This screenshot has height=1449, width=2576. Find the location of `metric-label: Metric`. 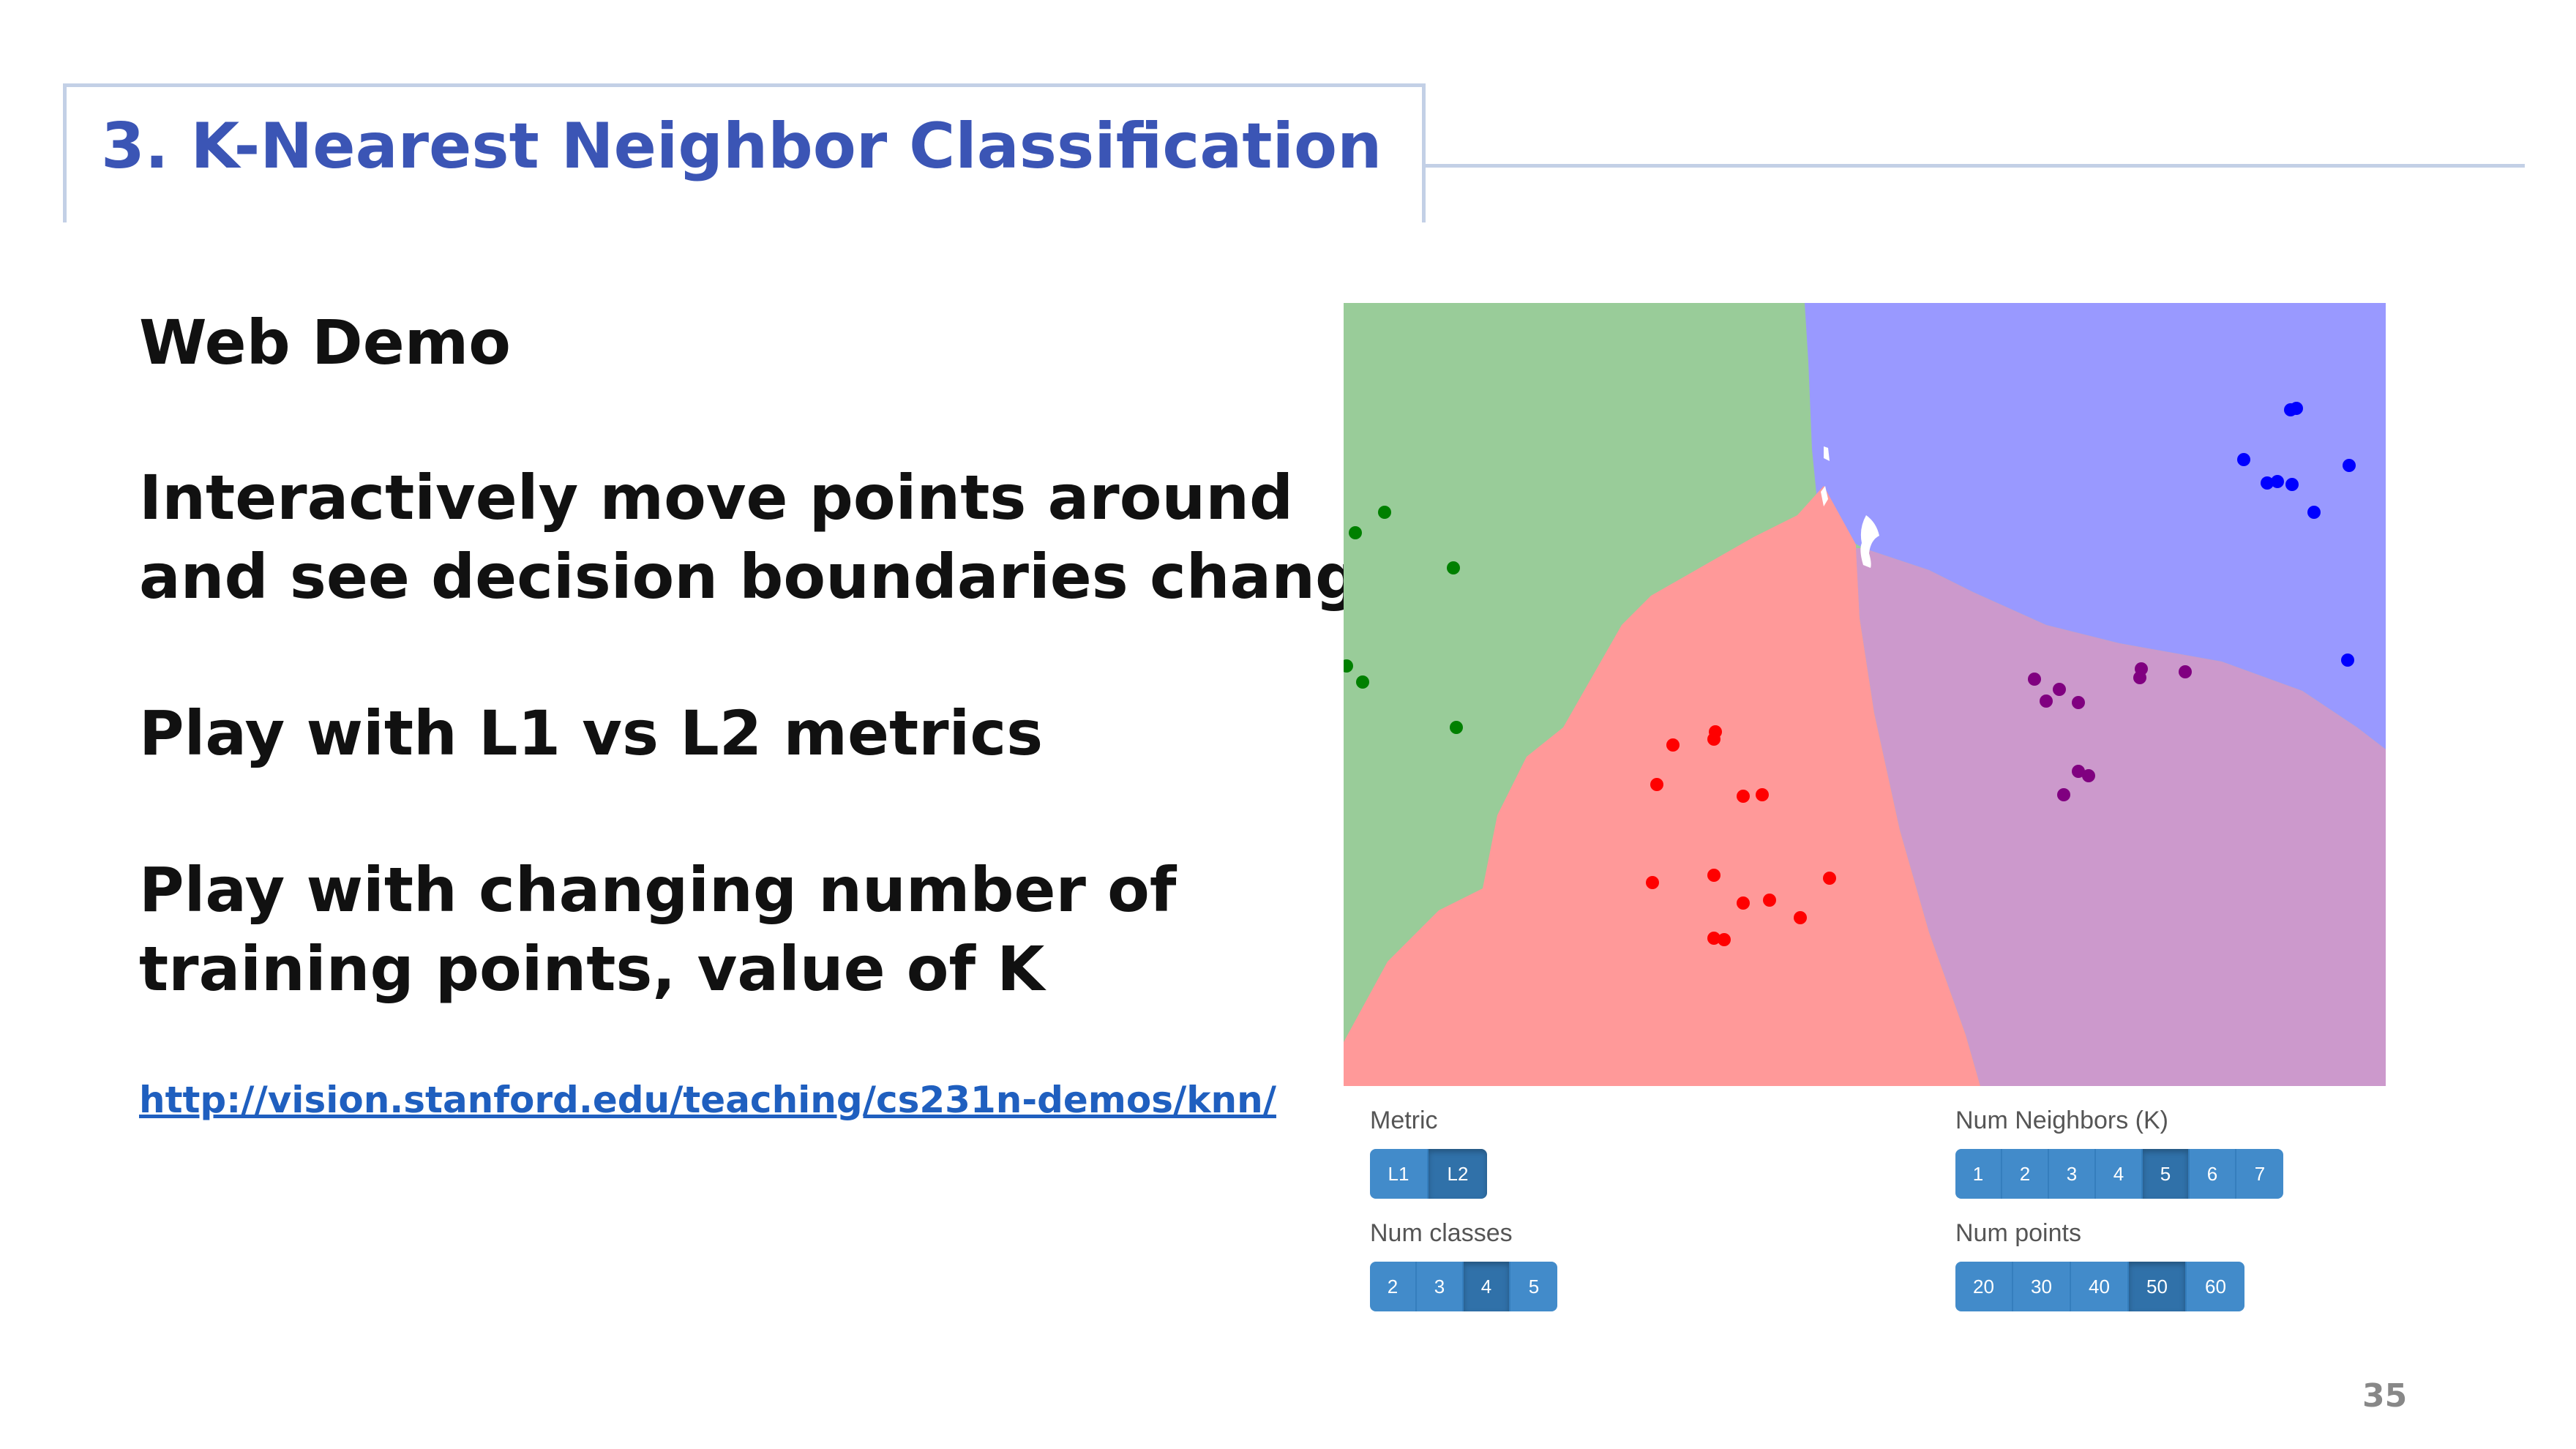

metric-label: Metric is located at coordinates (1404, 1120).